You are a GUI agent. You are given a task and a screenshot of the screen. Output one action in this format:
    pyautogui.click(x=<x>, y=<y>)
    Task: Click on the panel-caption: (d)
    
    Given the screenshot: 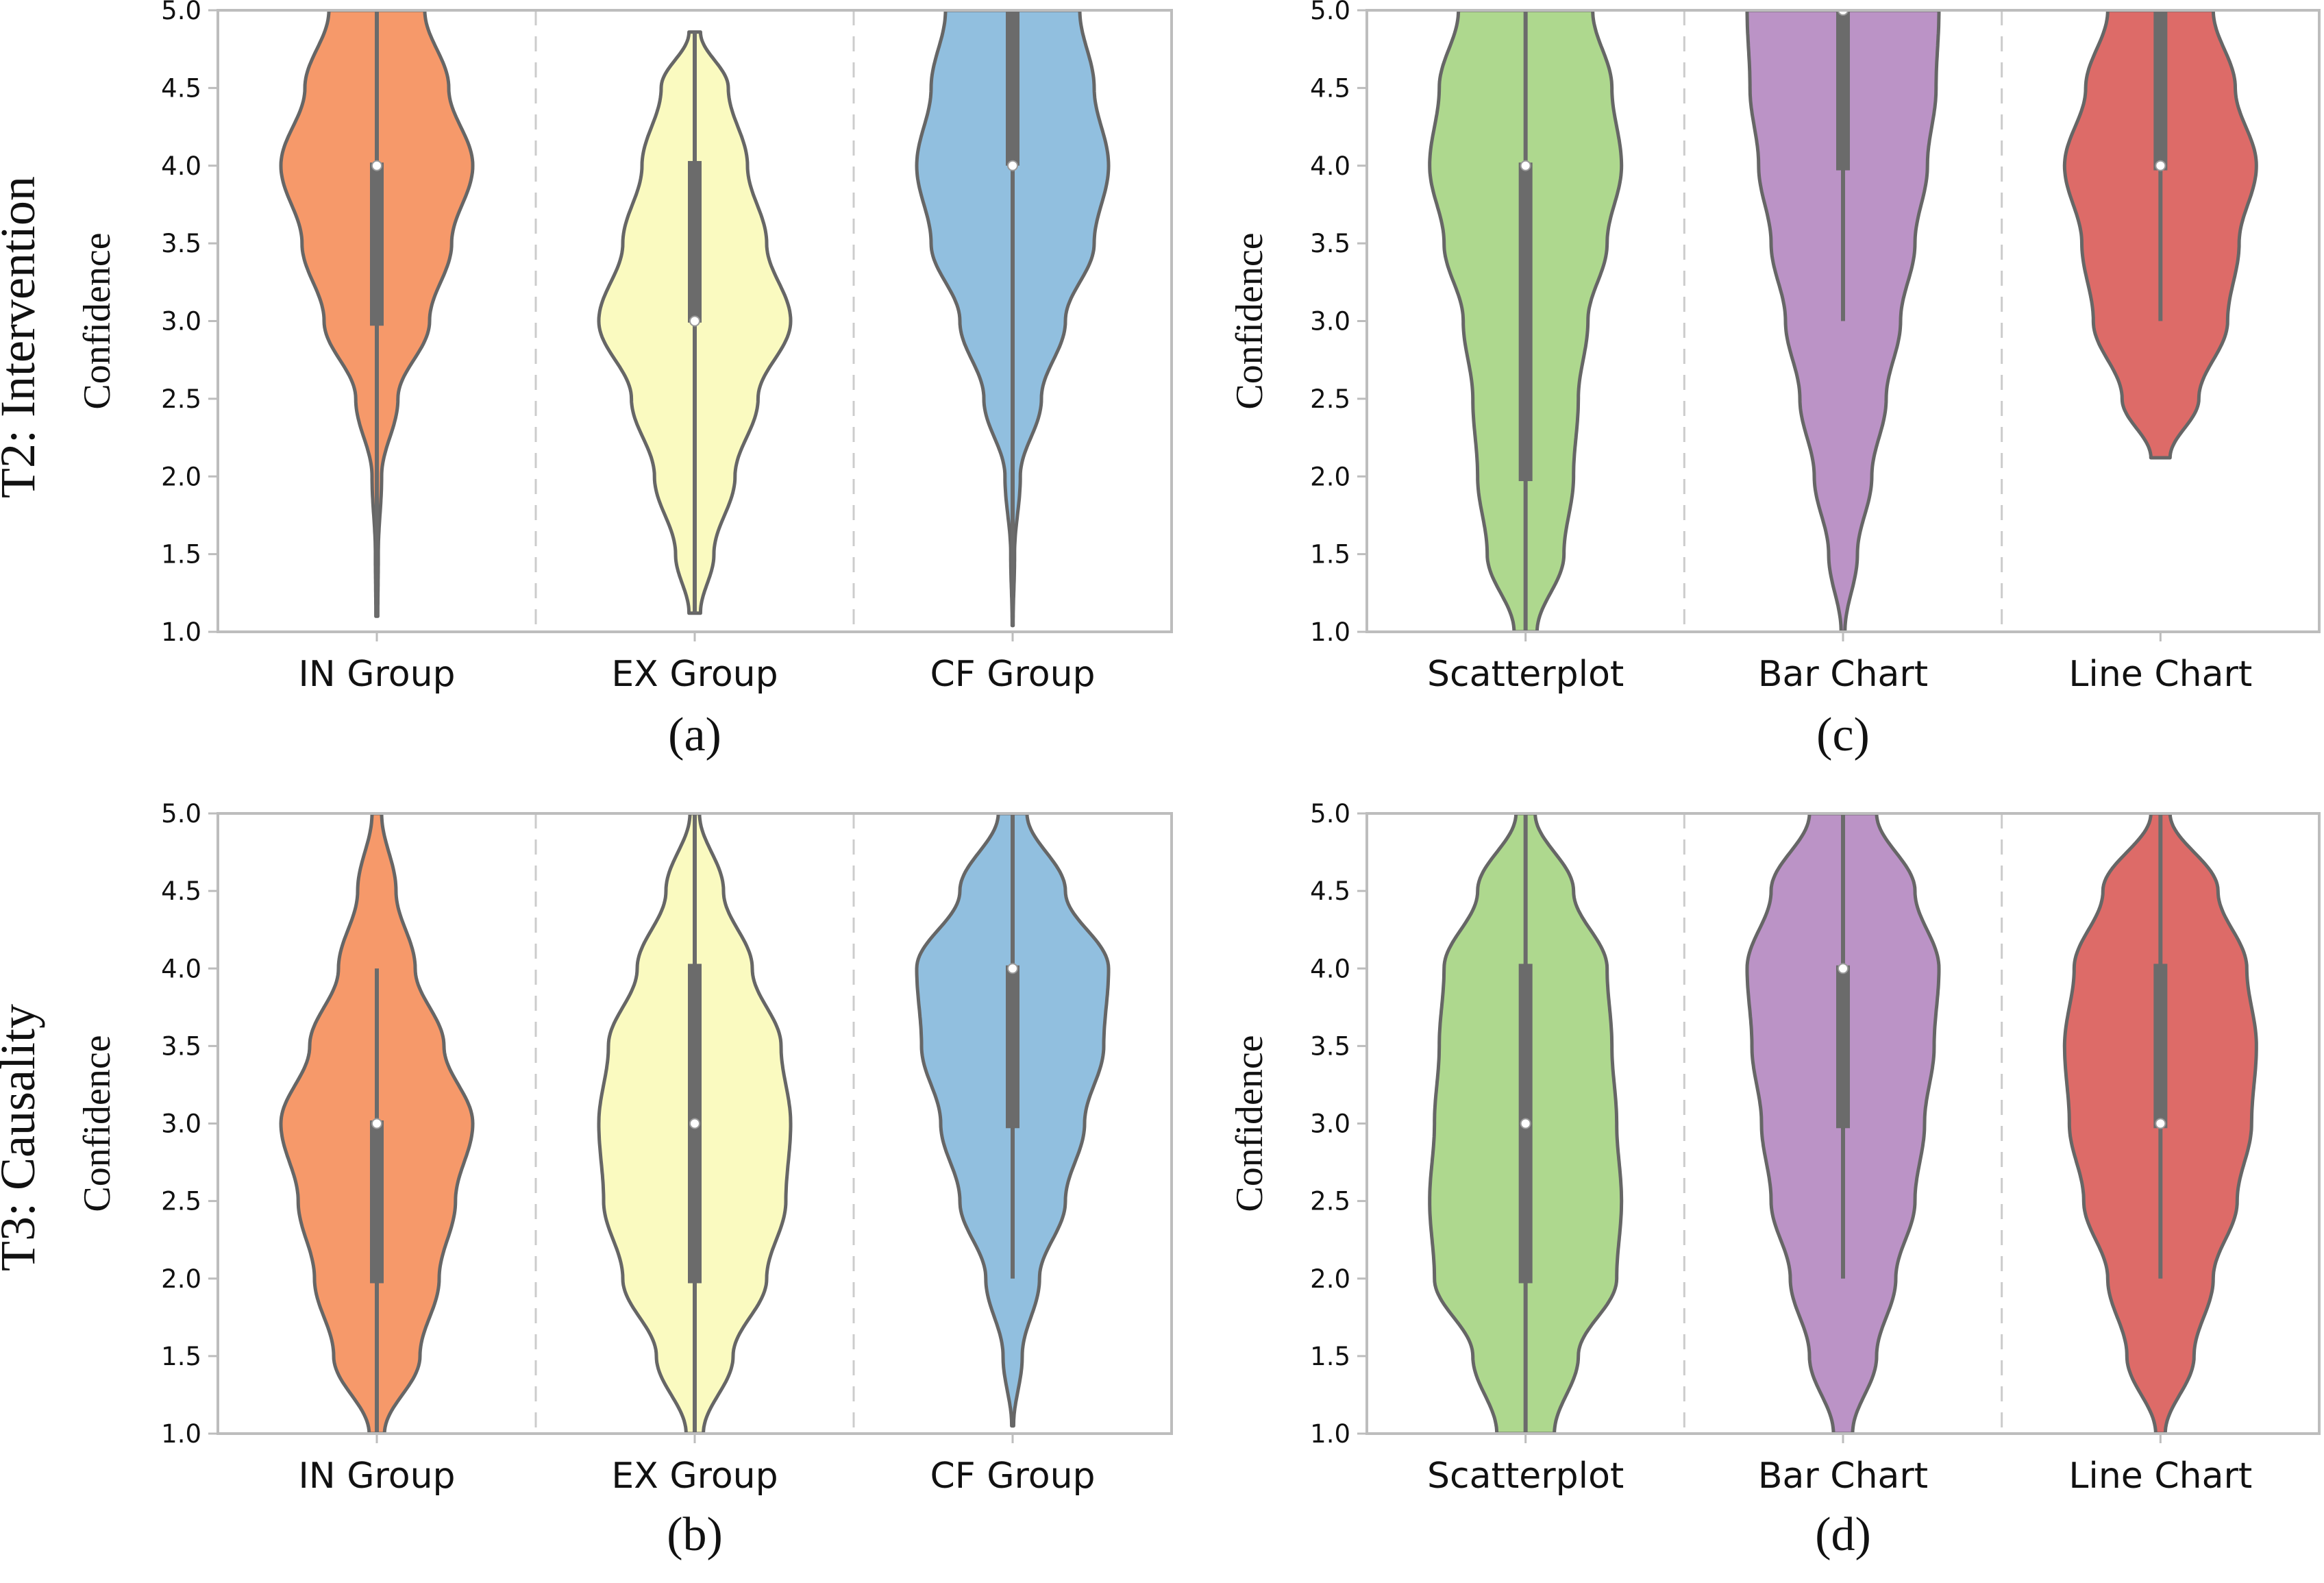 What is the action you would take?
    pyautogui.click(x=1843, y=1534)
    